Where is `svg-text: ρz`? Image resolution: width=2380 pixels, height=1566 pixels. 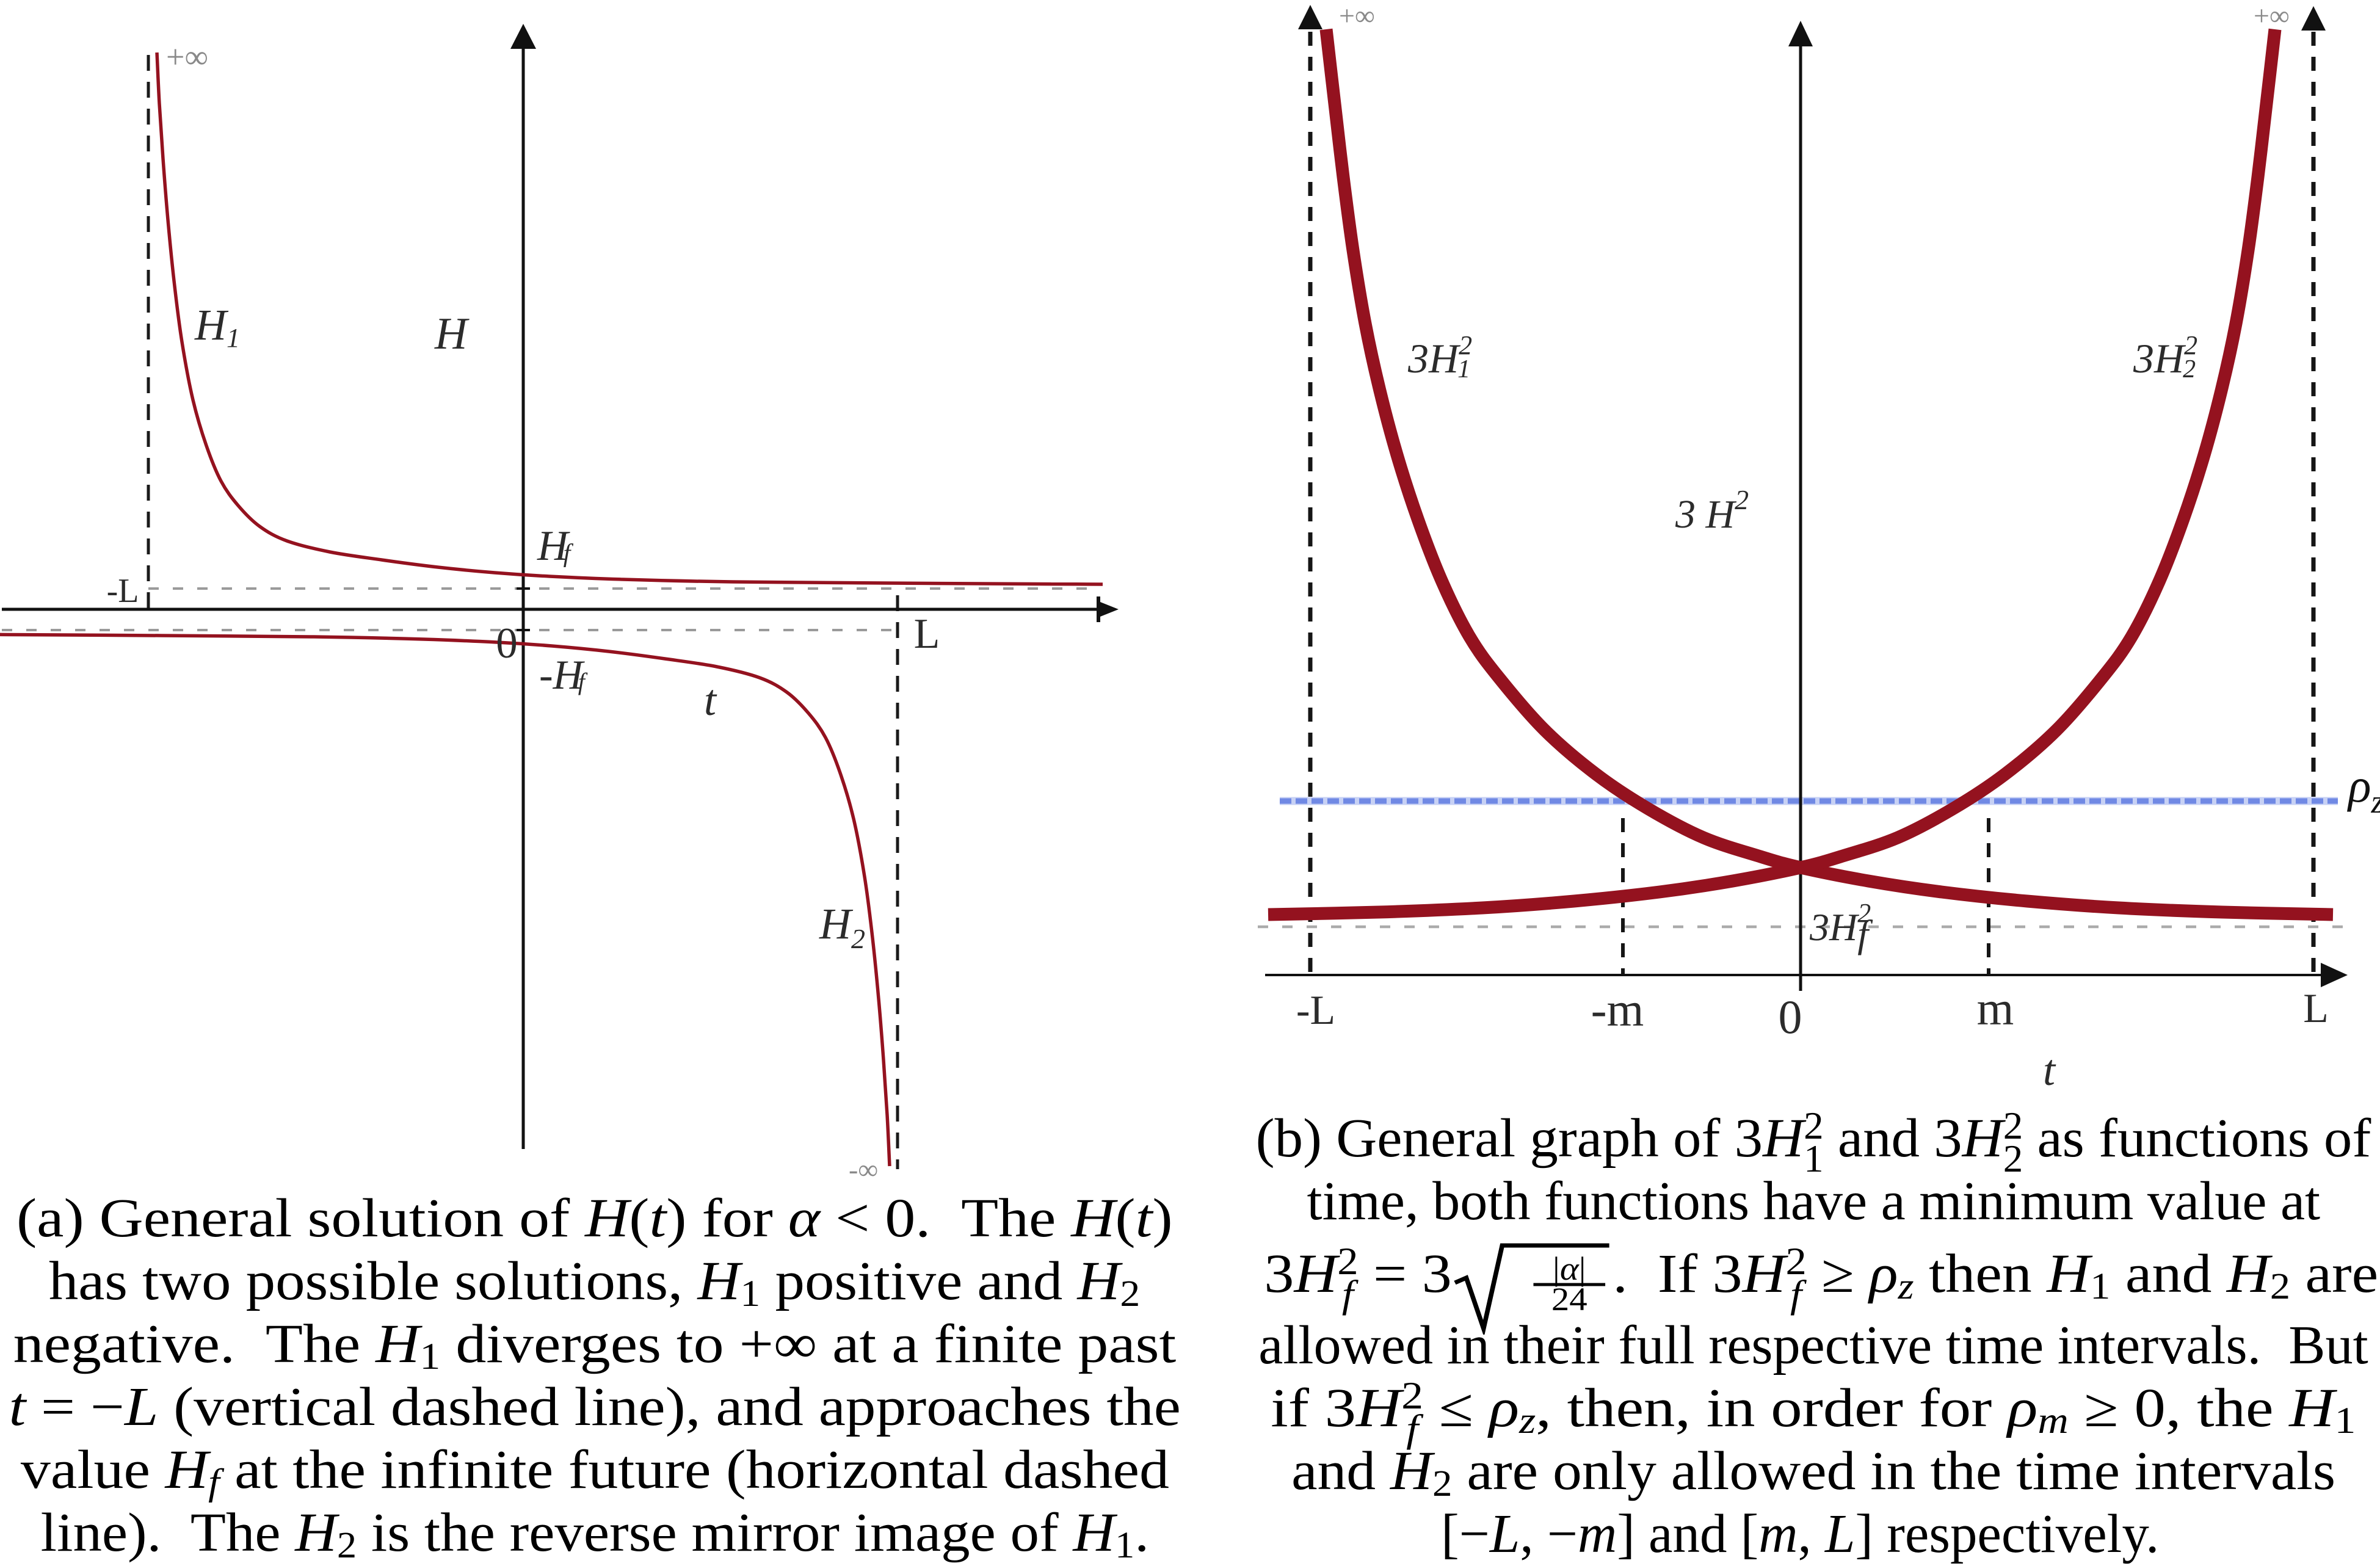 svg-text: ρz is located at coordinates (2363, 789).